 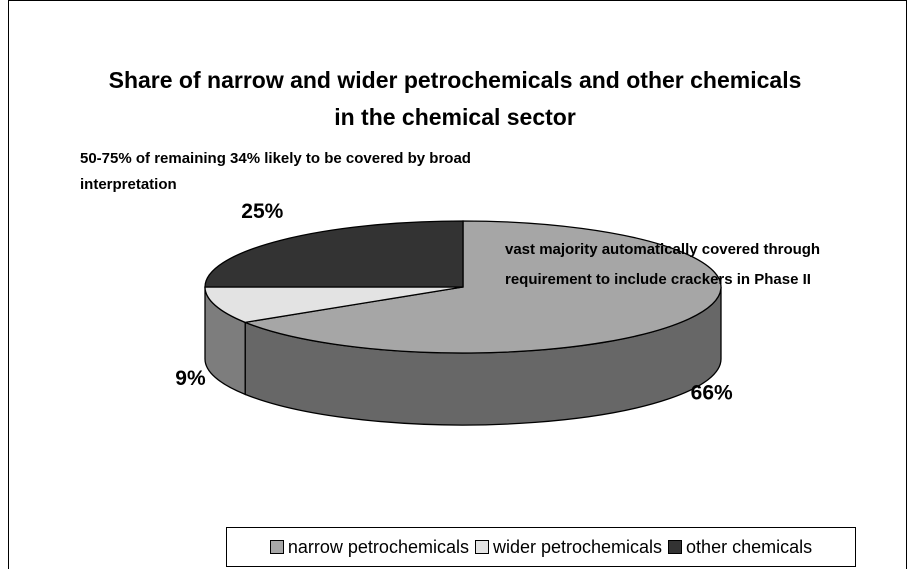 I want to click on legend-item: wider petrochemicals, so click(x=568, y=547).